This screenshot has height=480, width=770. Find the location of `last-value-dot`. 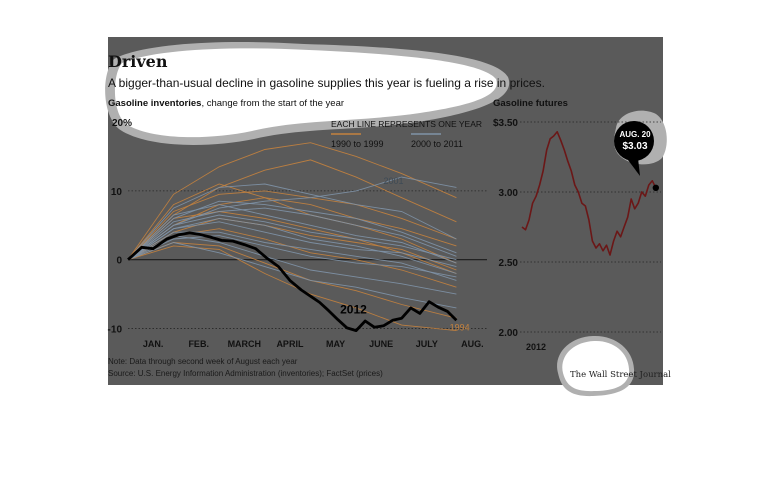

last-value-dot is located at coordinates (656, 187).